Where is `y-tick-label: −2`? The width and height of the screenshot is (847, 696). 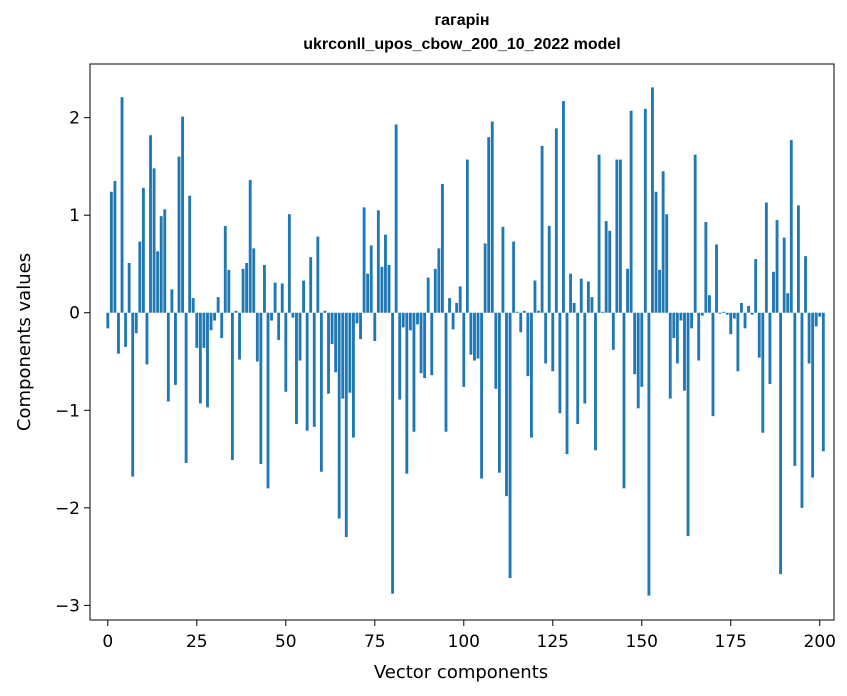 y-tick-label: −2 is located at coordinates (67, 509).